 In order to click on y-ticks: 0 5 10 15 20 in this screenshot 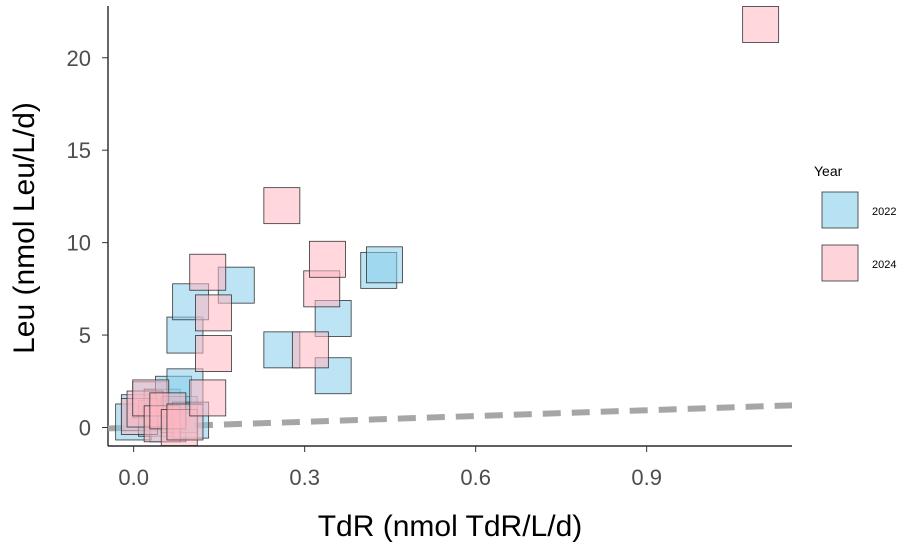, I will do `click(87, 243)`.